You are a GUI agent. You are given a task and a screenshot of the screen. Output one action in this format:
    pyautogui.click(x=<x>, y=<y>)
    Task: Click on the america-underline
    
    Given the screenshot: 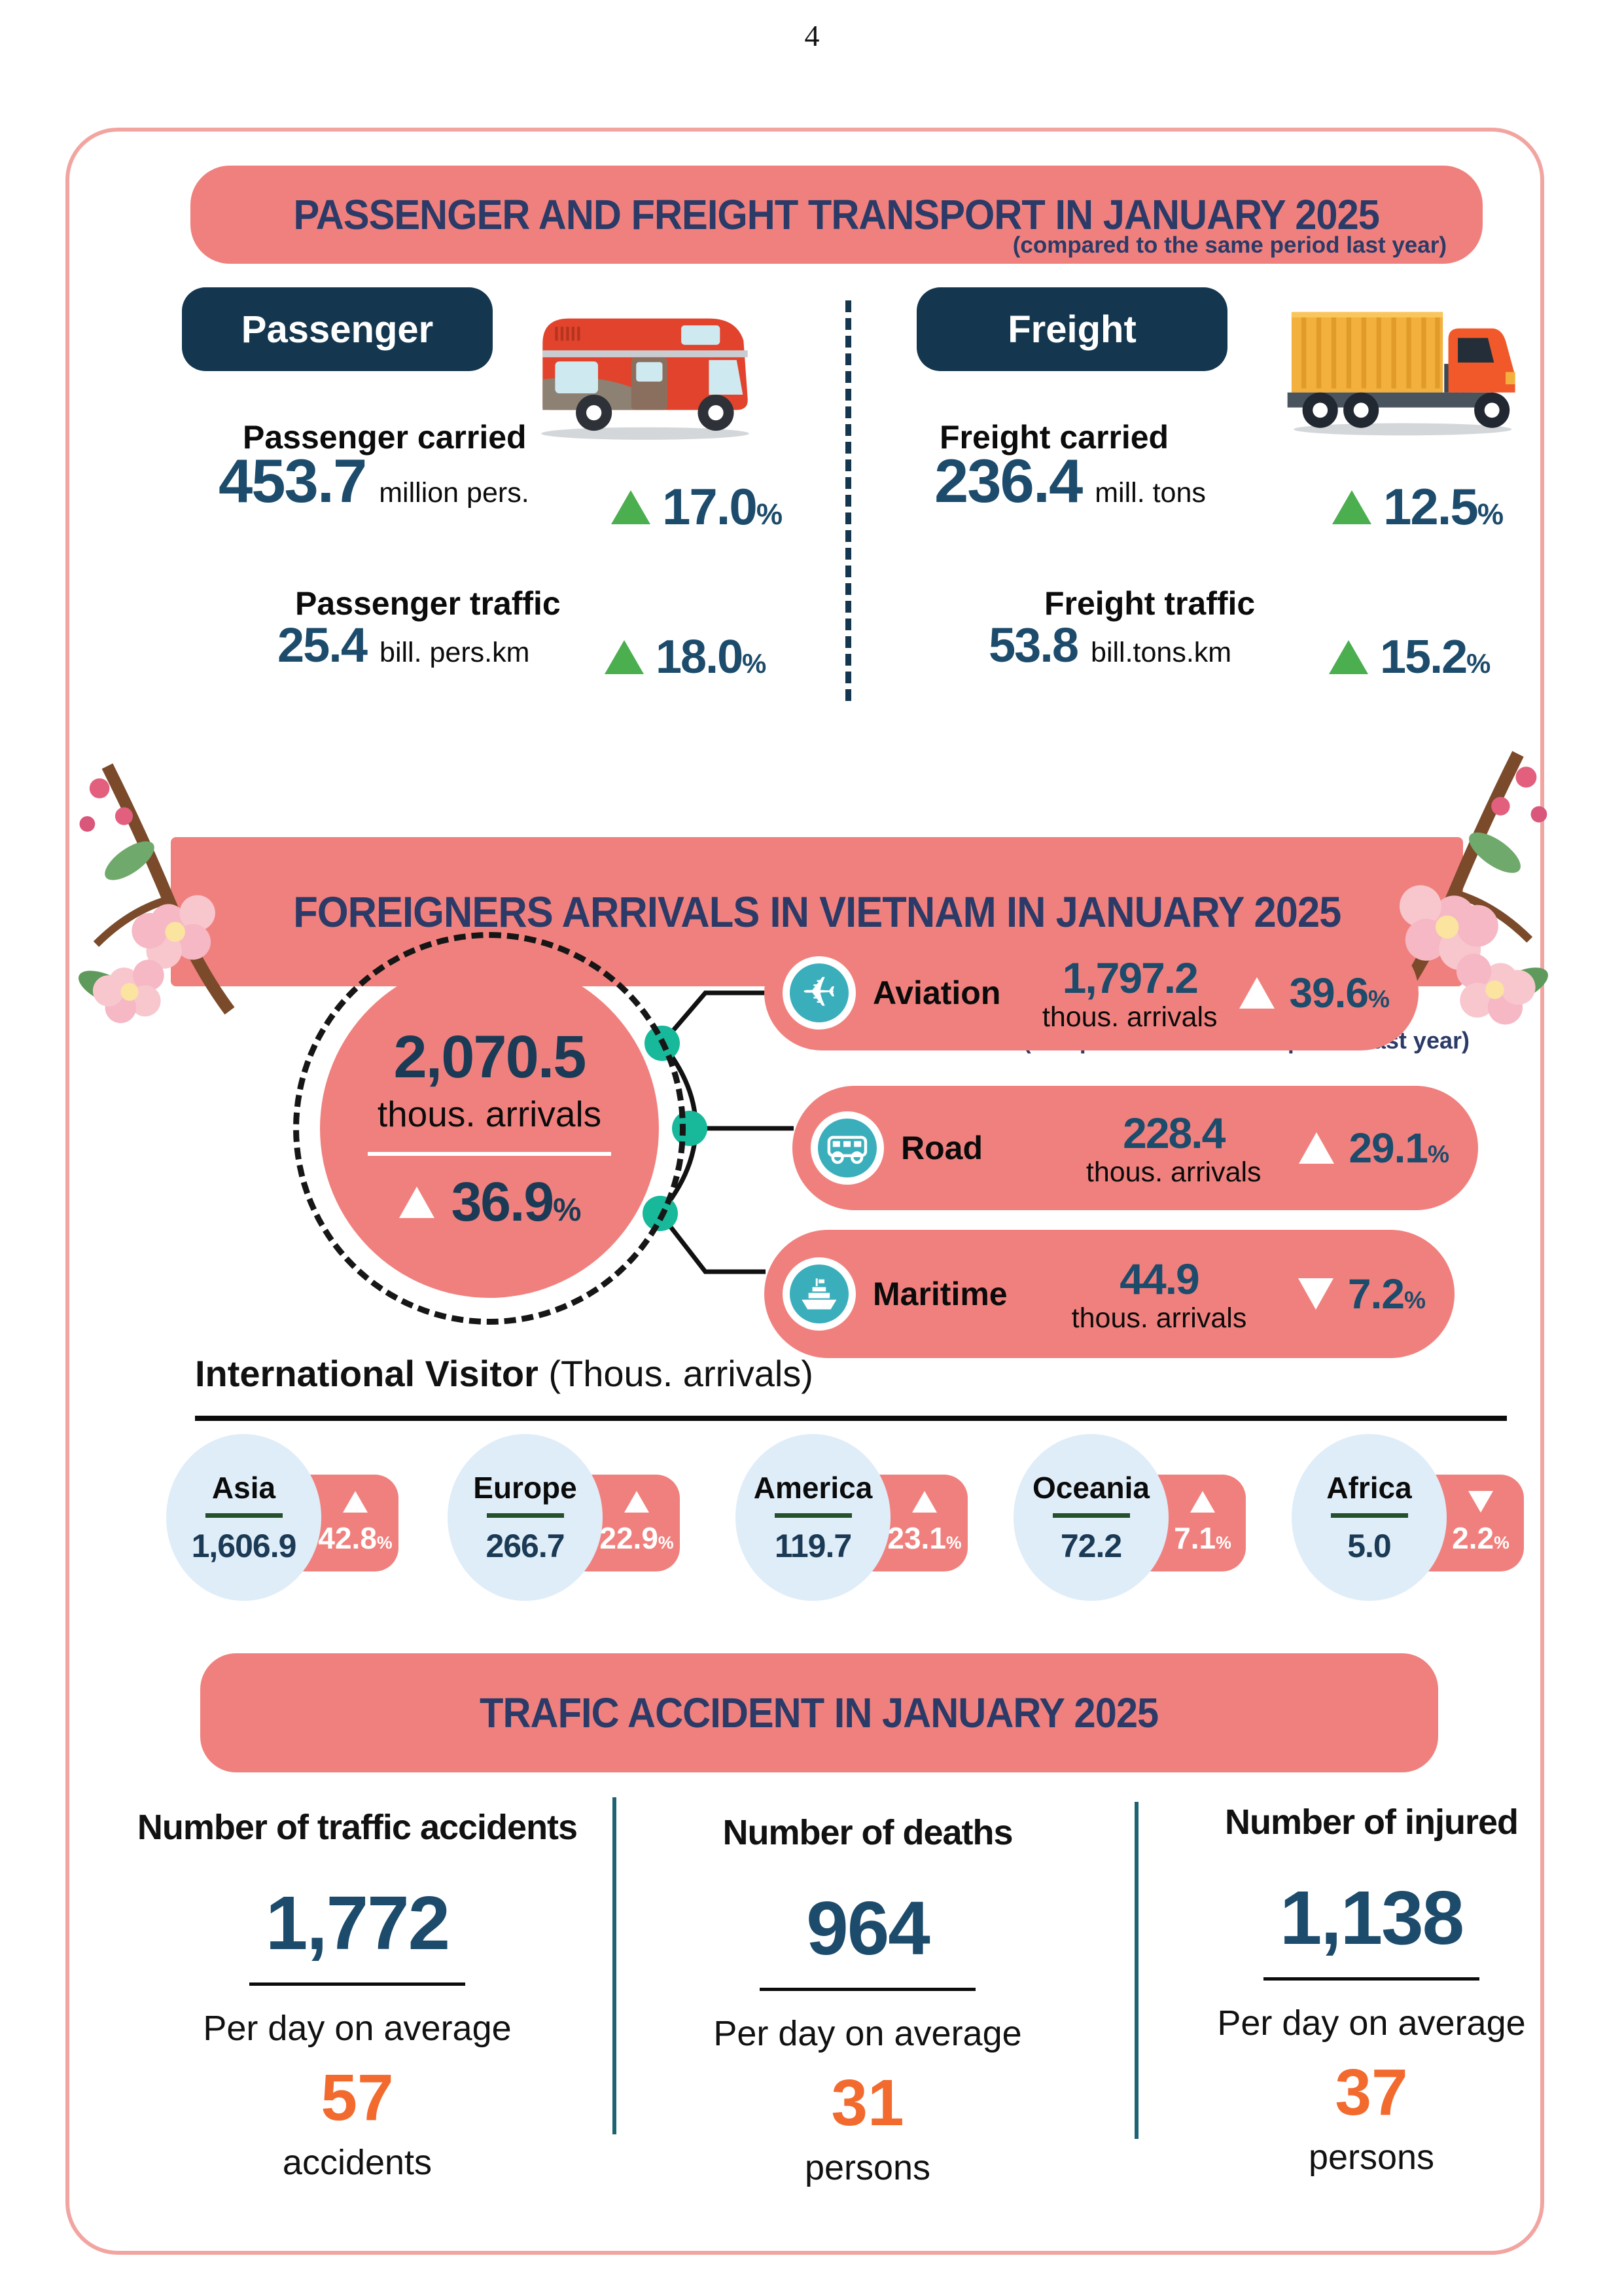 What is the action you would take?
    pyautogui.click(x=813, y=1515)
    